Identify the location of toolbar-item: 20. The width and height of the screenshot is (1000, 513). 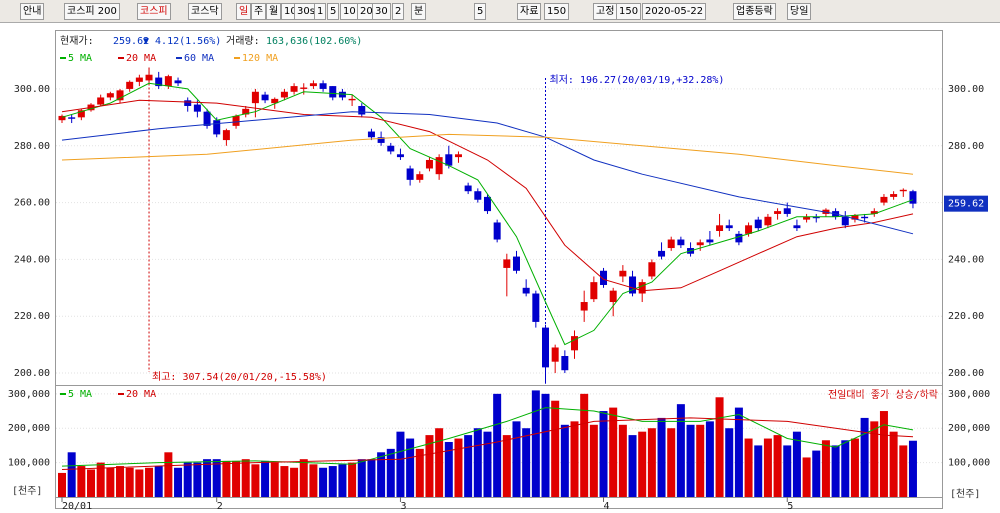
(366, 11).